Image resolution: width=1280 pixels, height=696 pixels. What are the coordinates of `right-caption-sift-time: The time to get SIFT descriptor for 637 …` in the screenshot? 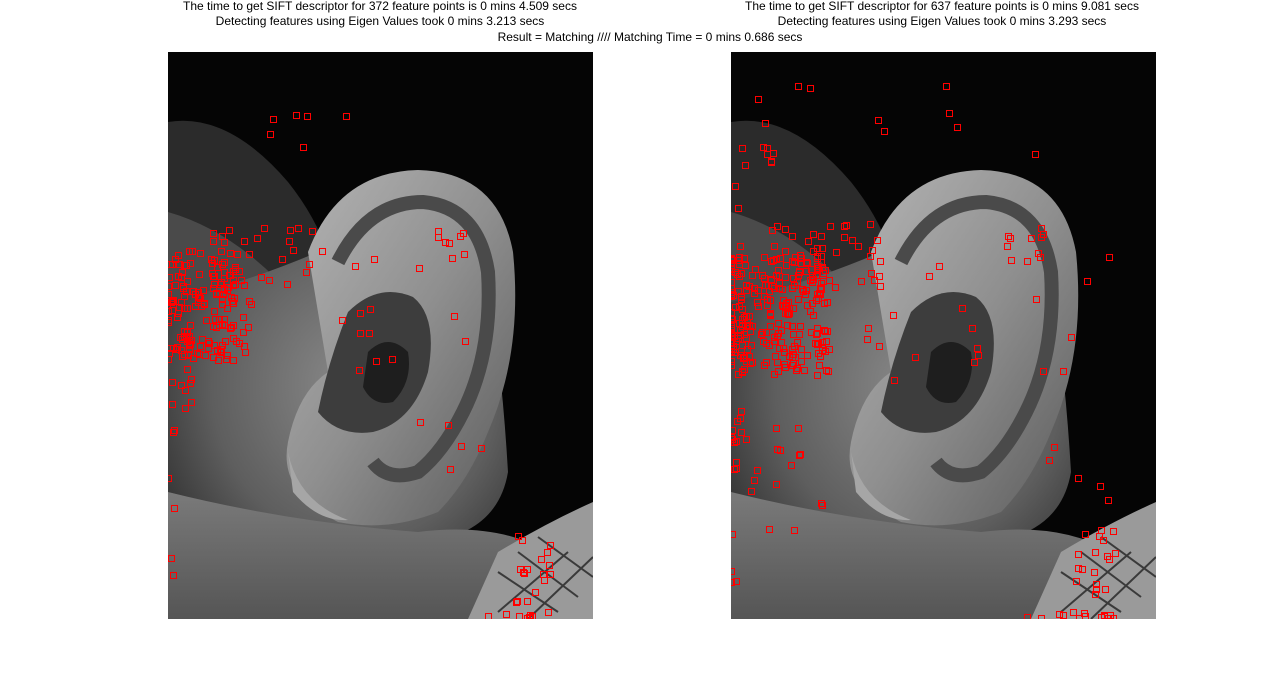 It's located at (942, 6).